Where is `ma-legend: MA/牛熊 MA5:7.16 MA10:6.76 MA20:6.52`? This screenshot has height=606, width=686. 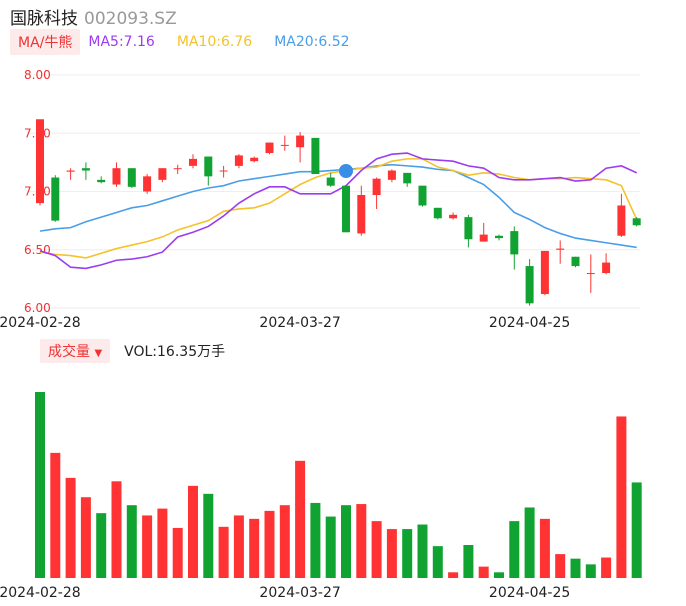 ma-legend: MA/牛熊 MA5:7.16 MA10:6.76 MA20:6.52 is located at coordinates (191, 42).